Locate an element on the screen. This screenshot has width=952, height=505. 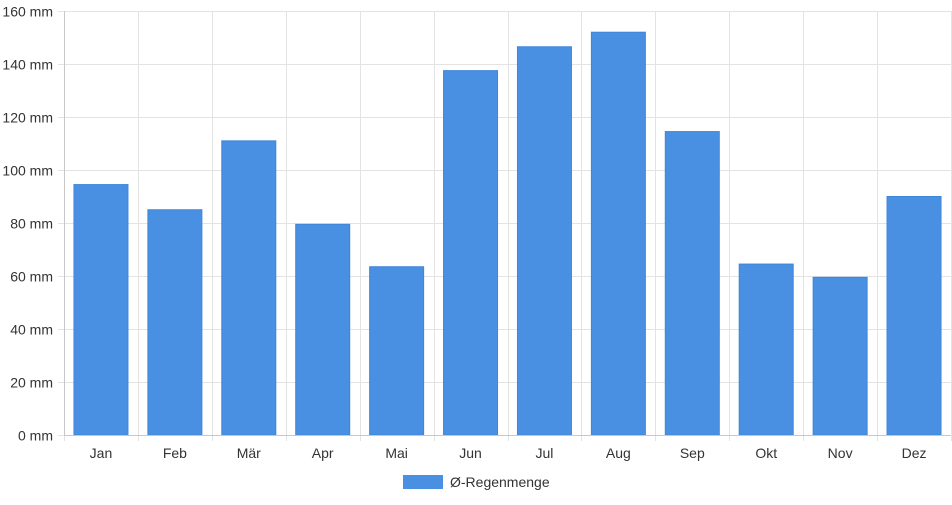
x-axis-labels: Jan Feb Mär Apr Mai Jun Jul Aug Sep Okt Nov Dez is located at coordinates (508, 453).